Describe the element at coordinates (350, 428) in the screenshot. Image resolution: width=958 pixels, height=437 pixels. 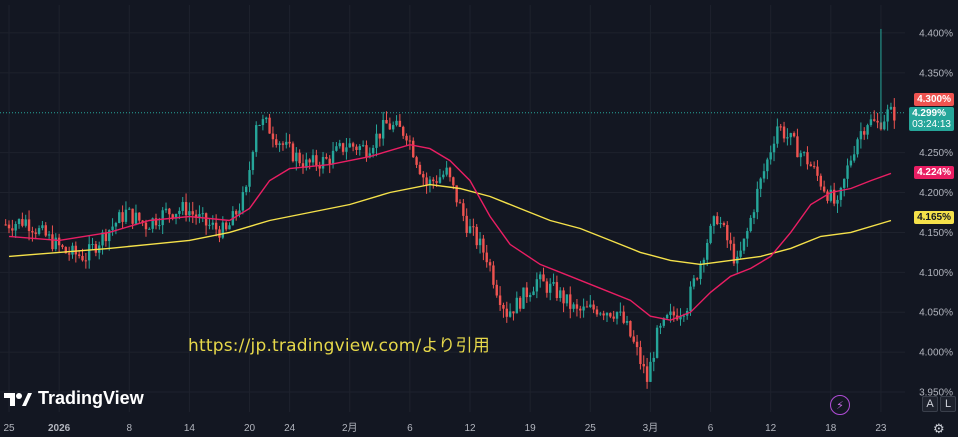
I see `x-tick-label: 2月` at that location.